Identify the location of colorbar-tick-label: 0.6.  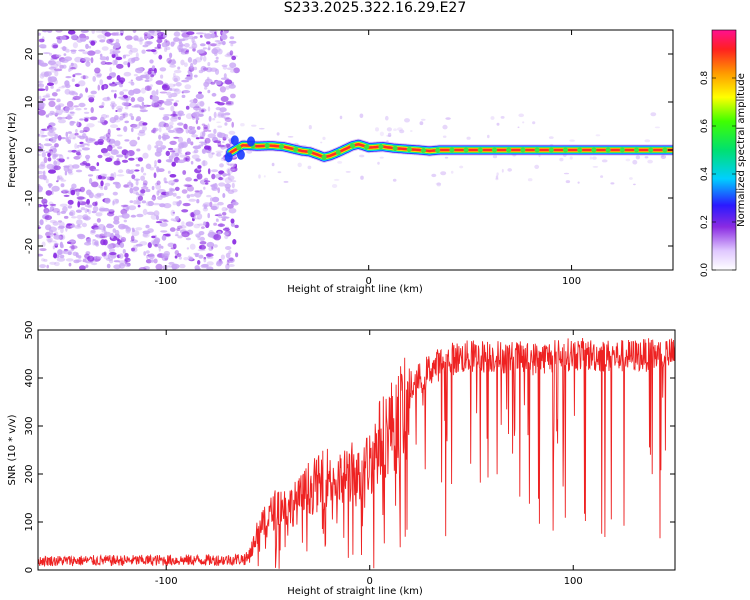
(705, 126).